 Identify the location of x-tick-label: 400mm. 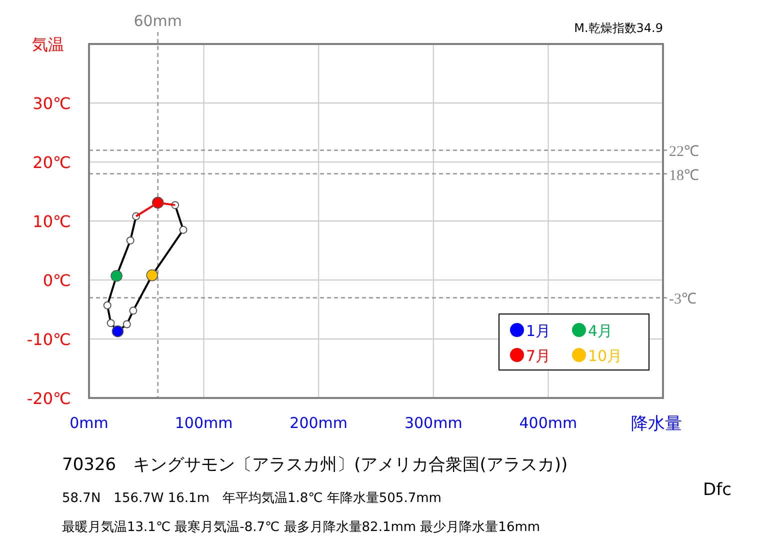
(548, 423).